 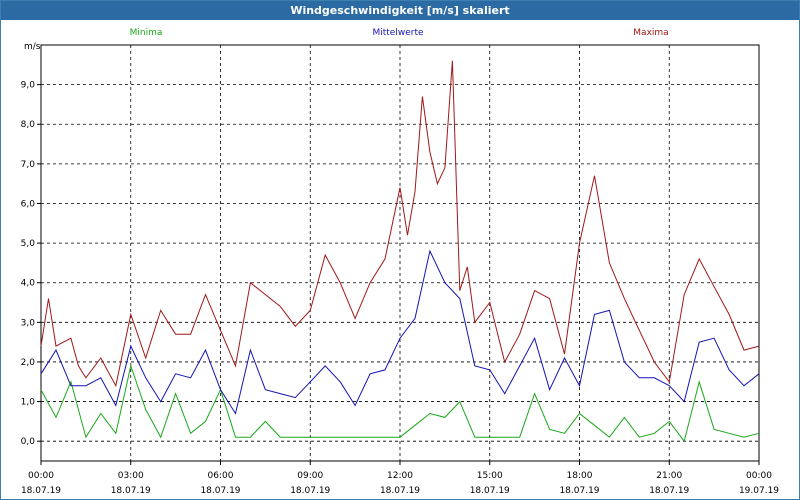 I want to click on y-axis-label: m/s, so click(x=32, y=47).